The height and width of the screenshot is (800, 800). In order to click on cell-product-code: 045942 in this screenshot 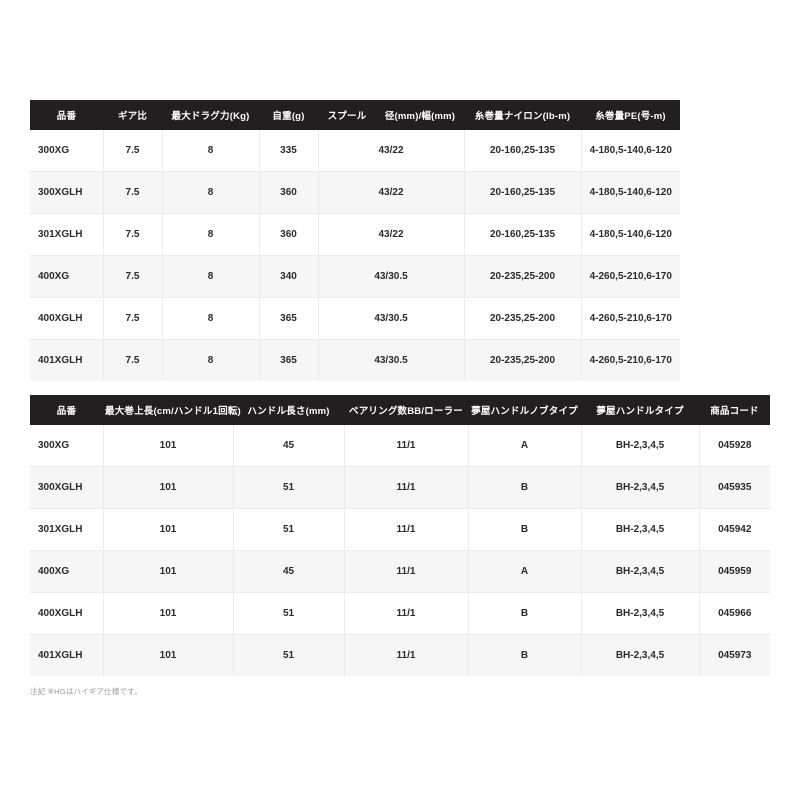, I will do `click(734, 529)`.